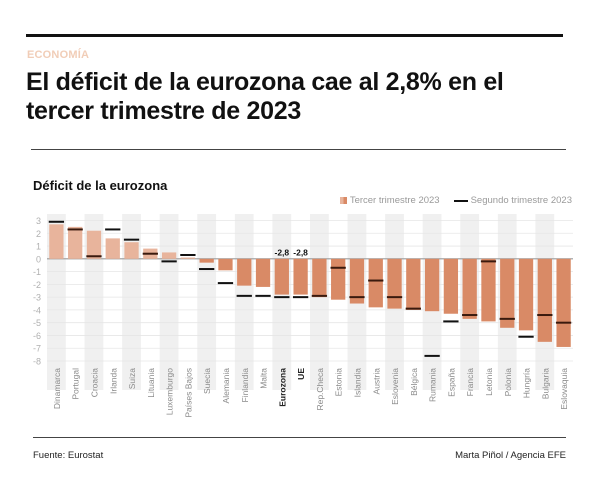 The image size is (600, 477). What do you see at coordinates (76, 384) in the screenshot?
I see `x-tick-label: Portugal` at bounding box center [76, 384].